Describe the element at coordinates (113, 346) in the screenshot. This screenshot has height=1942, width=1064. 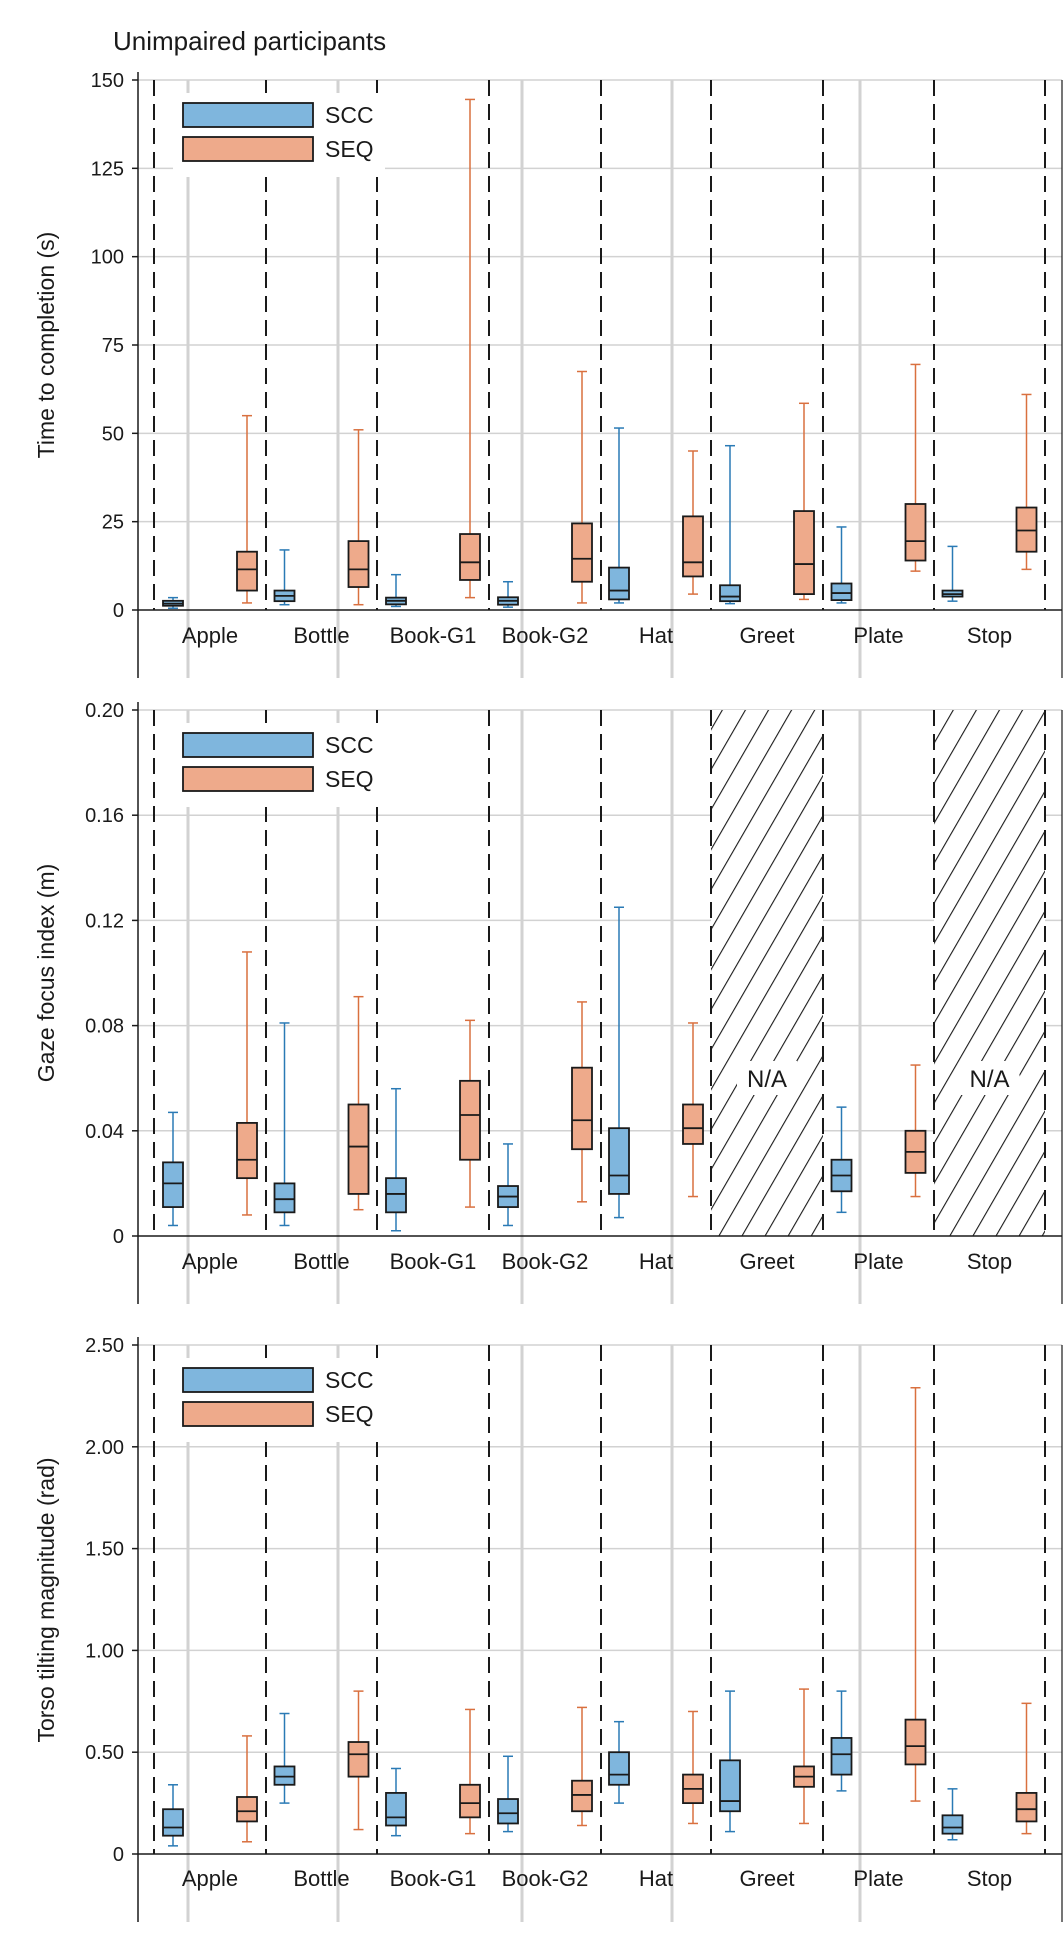
I see `y-tick-label: 75` at that location.